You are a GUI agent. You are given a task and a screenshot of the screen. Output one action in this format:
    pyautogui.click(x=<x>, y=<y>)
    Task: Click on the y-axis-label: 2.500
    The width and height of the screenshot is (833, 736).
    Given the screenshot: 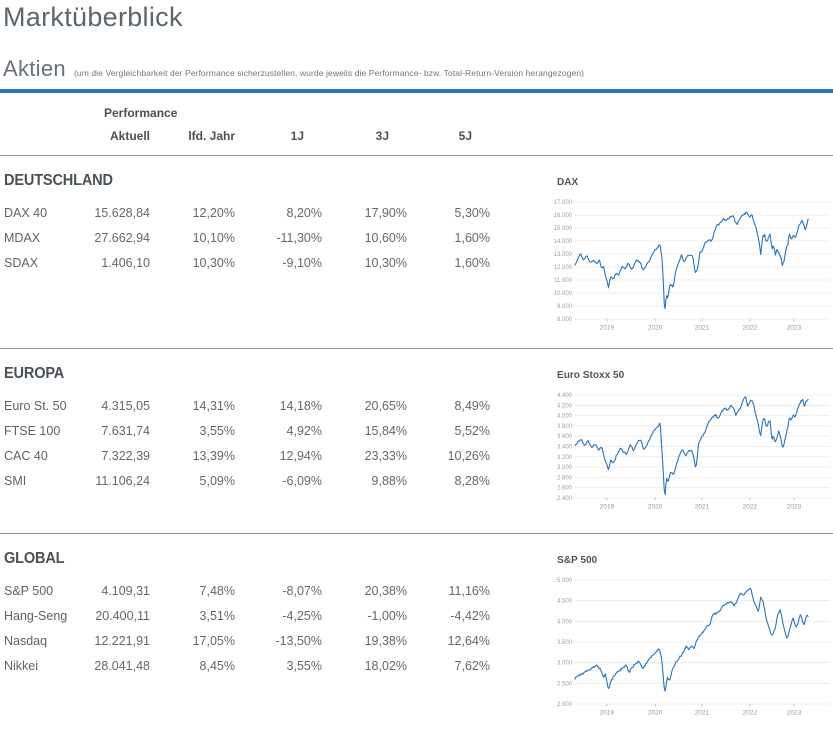 What is the action you would take?
    pyautogui.click(x=565, y=684)
    